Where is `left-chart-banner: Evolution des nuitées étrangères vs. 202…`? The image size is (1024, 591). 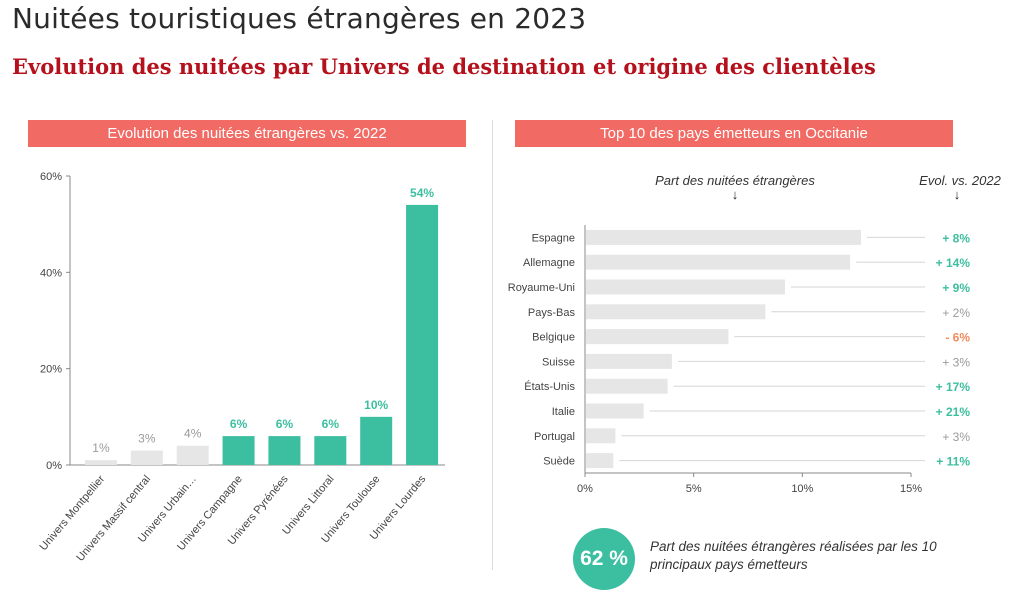 left-chart-banner: Evolution des nuitées étrangères vs. 202… is located at coordinates (247, 133).